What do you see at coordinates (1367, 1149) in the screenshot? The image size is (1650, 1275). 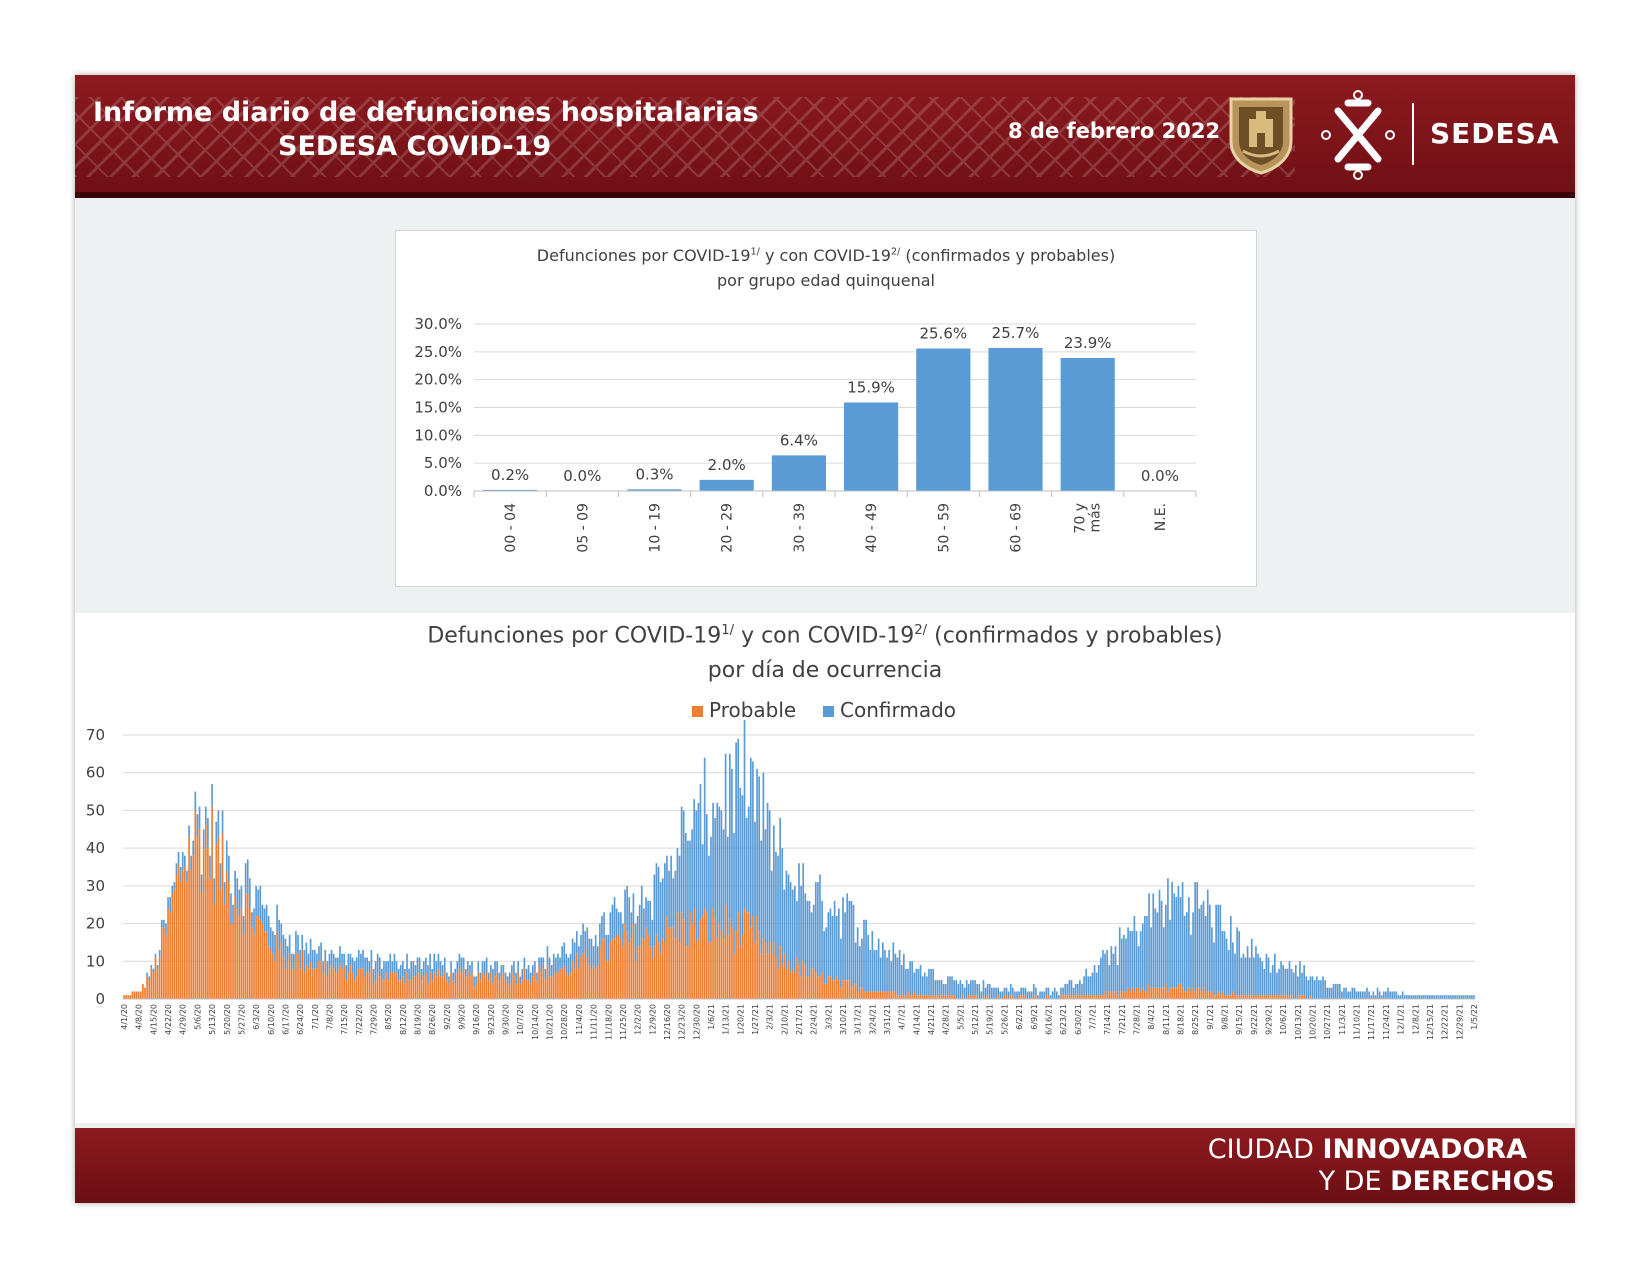 I see `footer-slogan-line1: CIUDAD INNOVADORA` at bounding box center [1367, 1149].